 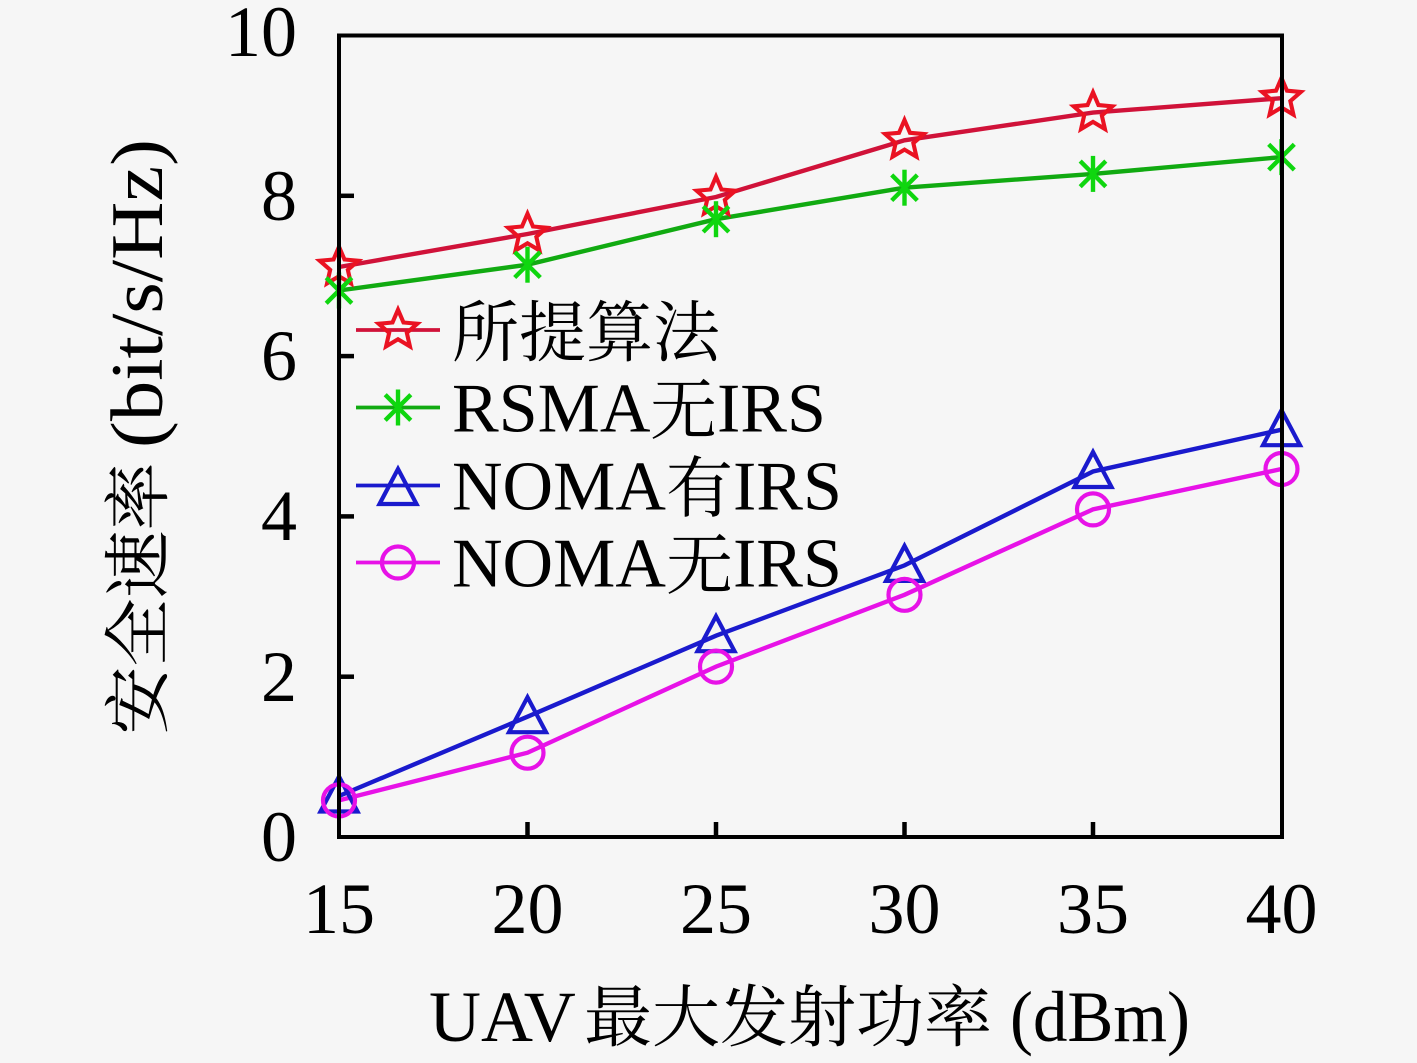 What do you see at coordinates (279, 677) in the screenshot?
I see `svg-text: 2` at bounding box center [279, 677].